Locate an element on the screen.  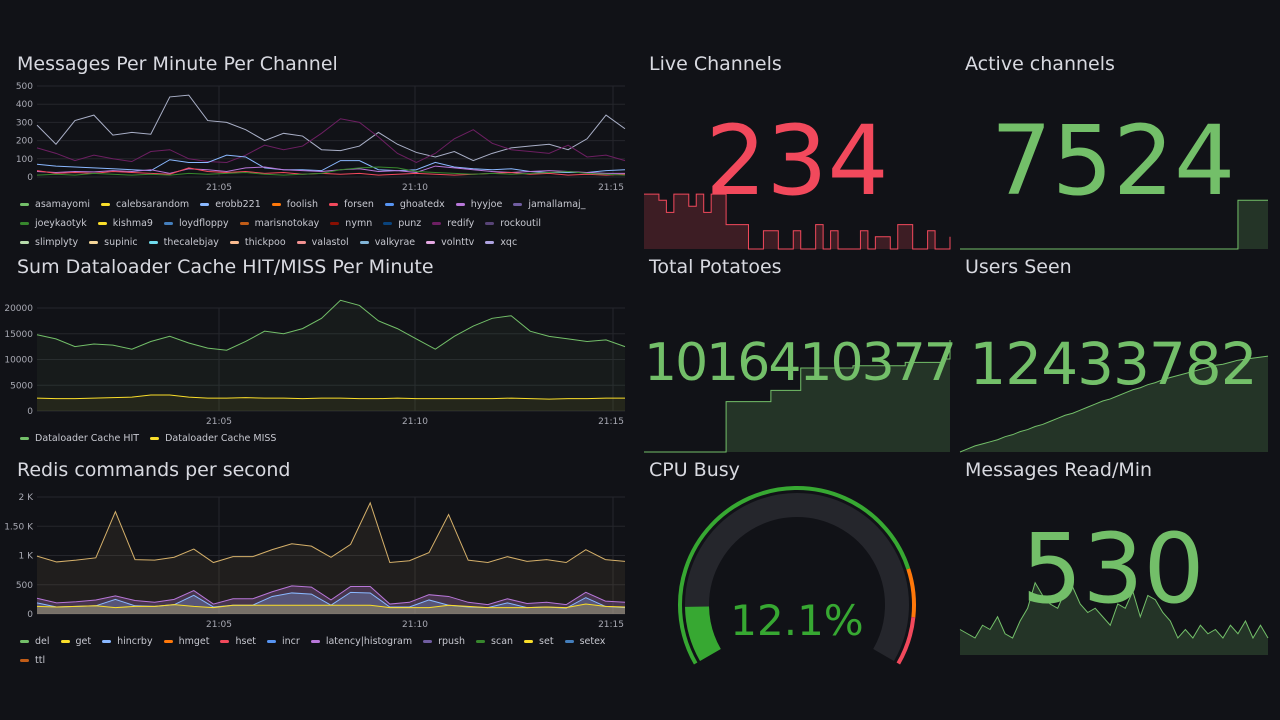
series-erobb221-line is located at coordinates (331, 163).